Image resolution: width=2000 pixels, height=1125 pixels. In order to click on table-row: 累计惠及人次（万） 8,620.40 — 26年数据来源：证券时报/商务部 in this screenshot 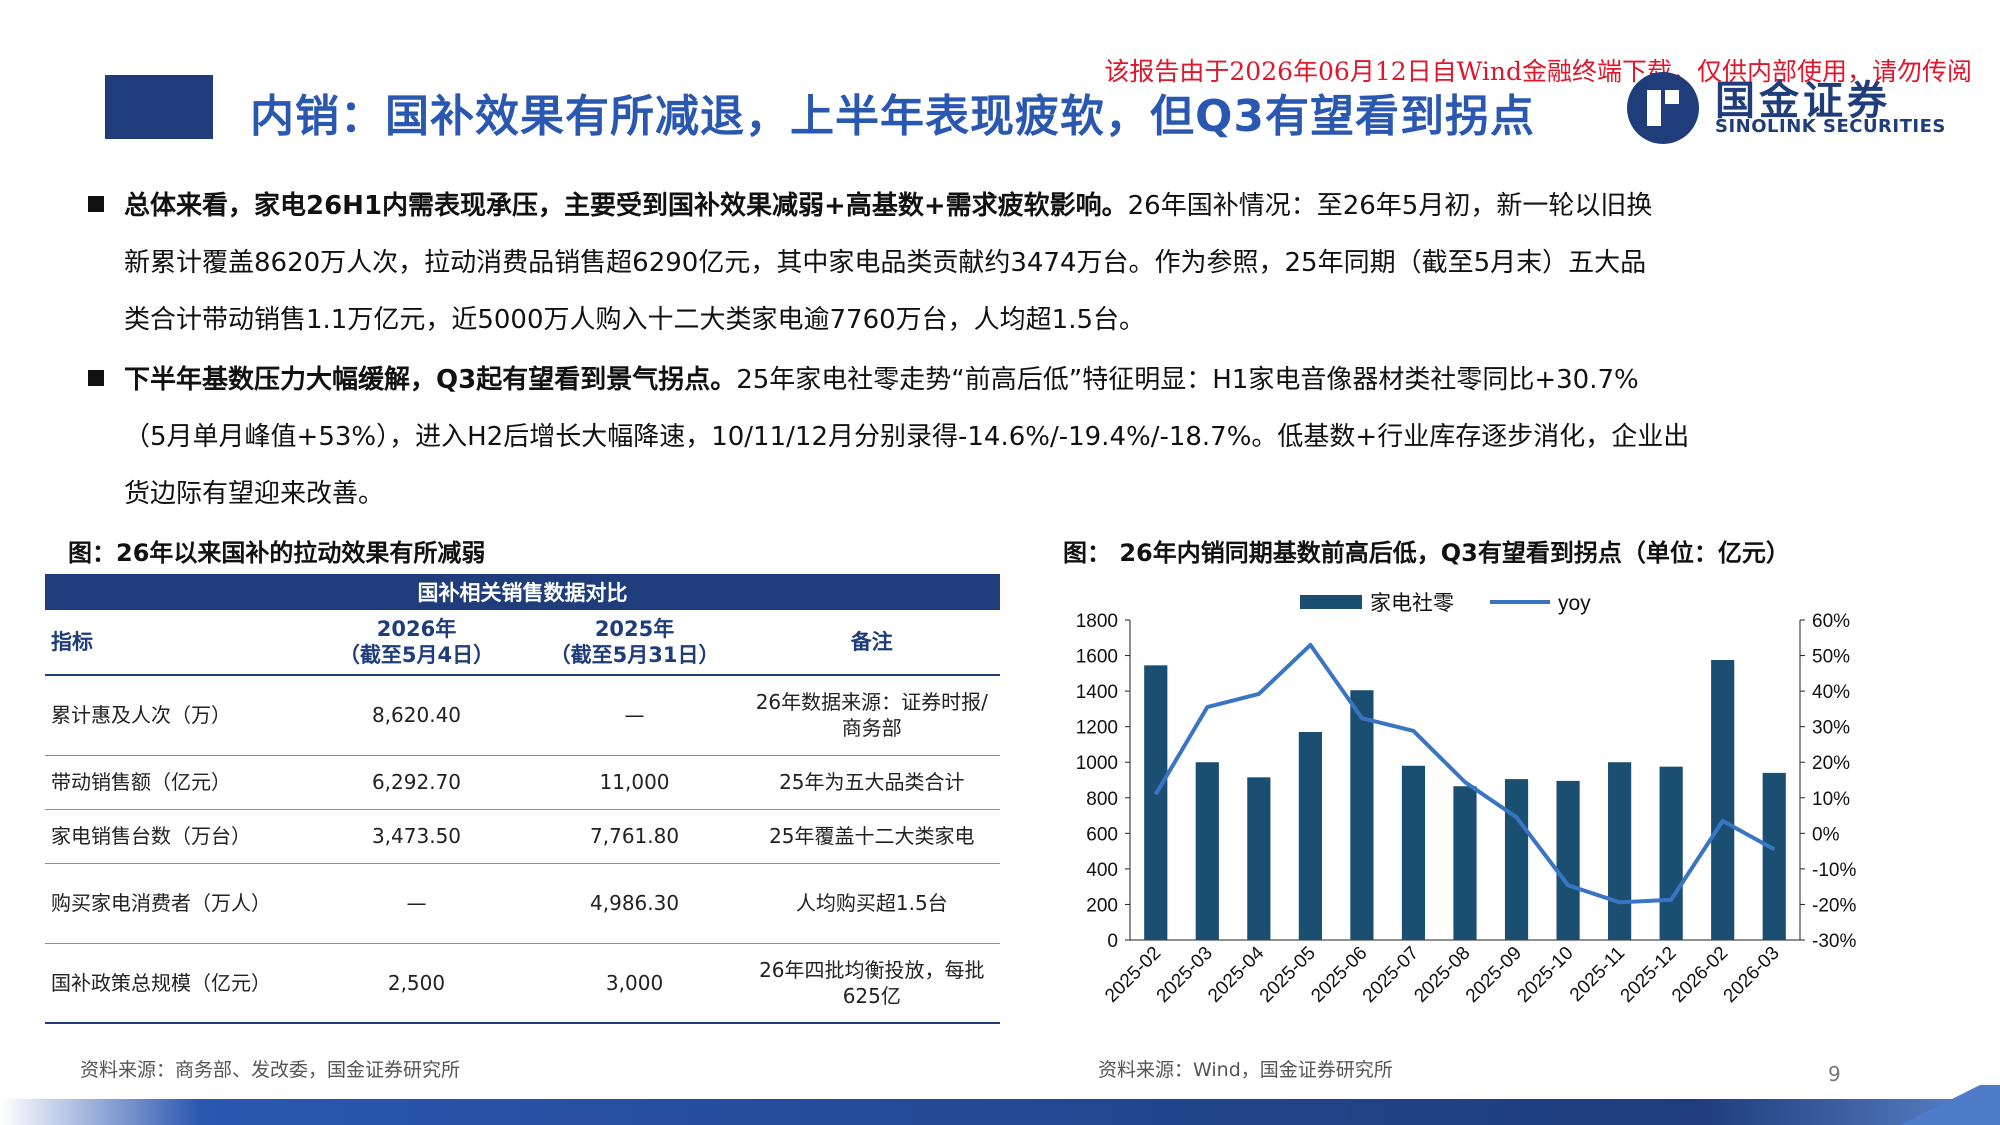, I will do `click(522, 715)`.